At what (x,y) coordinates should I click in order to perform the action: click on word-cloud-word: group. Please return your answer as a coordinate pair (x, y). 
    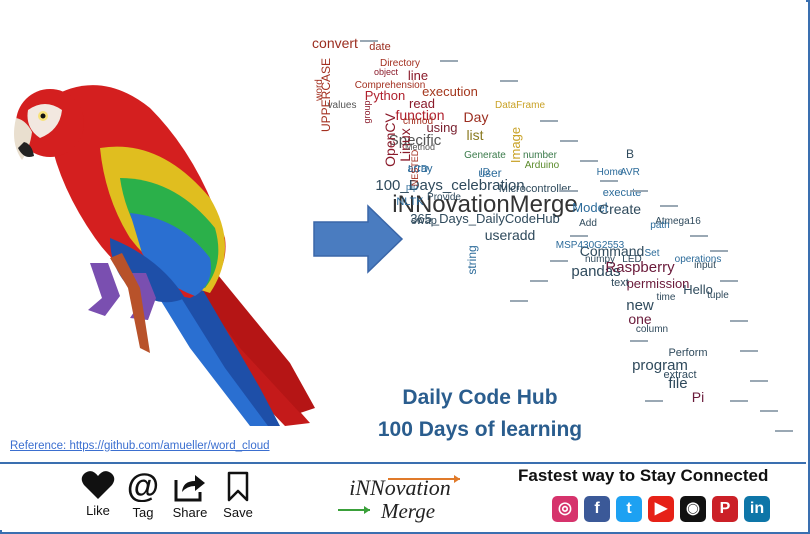
    Looking at the image, I should click on (367, 111).